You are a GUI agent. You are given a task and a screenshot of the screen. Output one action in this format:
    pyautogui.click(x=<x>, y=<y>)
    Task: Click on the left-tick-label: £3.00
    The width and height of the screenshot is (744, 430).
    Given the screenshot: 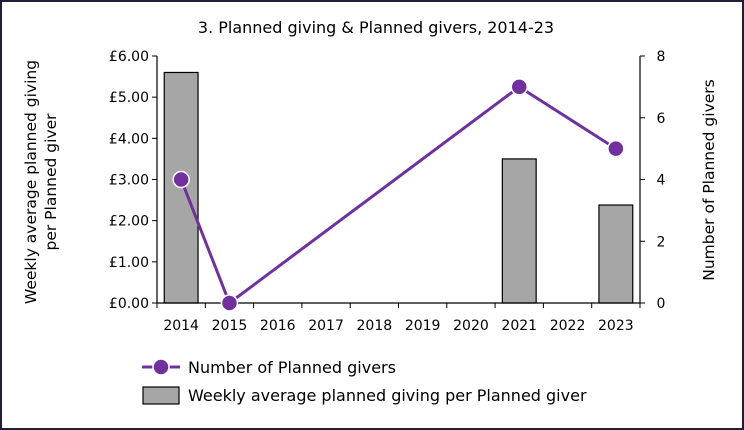 What is the action you would take?
    pyautogui.click(x=129, y=181)
    